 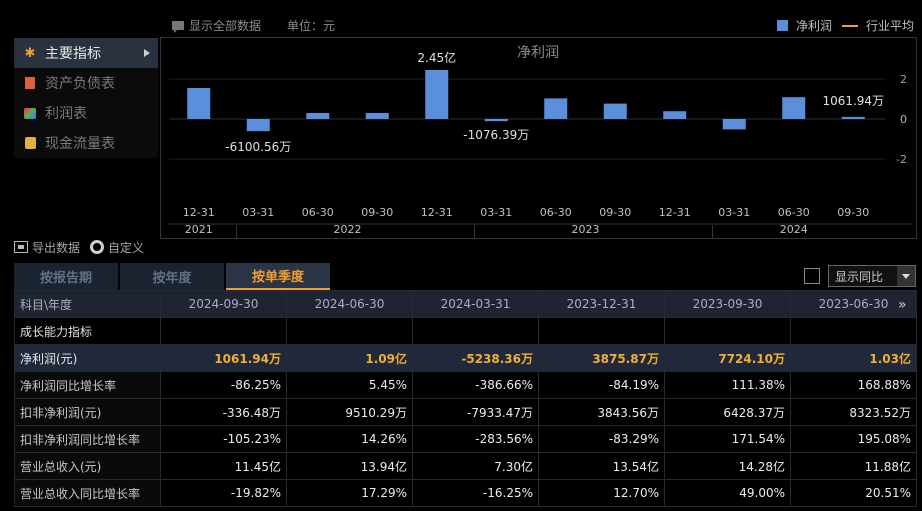 What do you see at coordinates (475, 385) in the screenshot?
I see `cell: -386.66%` at bounding box center [475, 385].